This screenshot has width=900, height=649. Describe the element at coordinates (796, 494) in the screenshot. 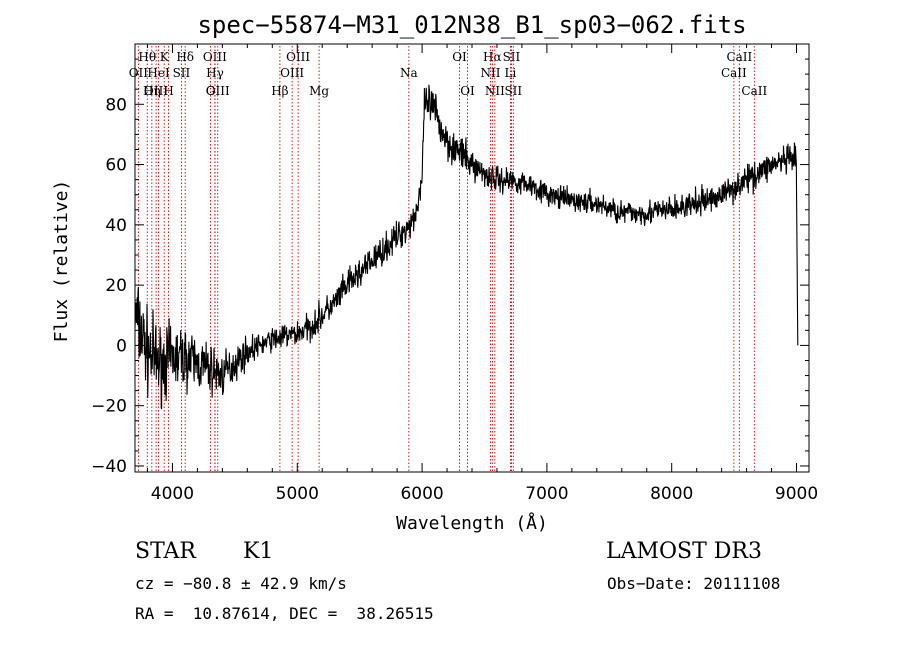

I see `x-tick-label: 9000` at that location.